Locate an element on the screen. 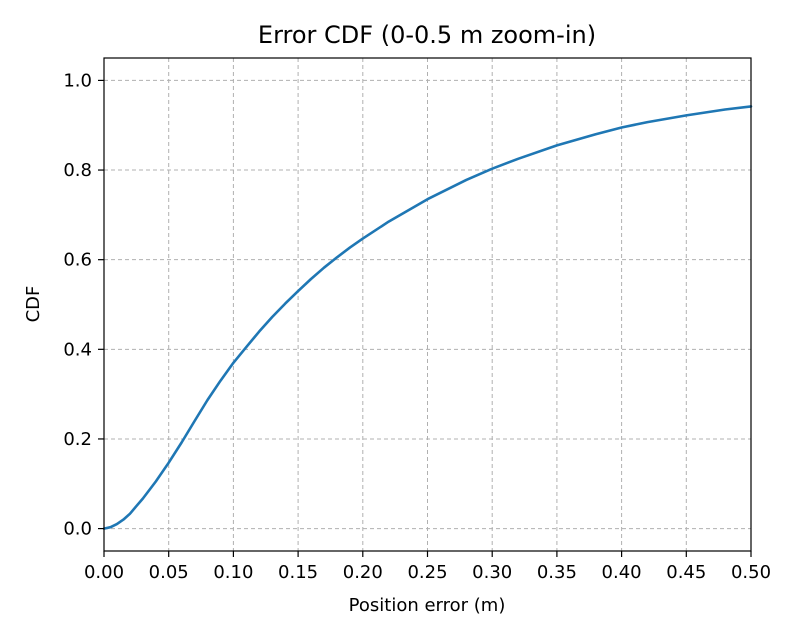 Image resolution: width=800 pixels, height=640 pixels. chart-title: Error CDF (0-0.5 m zoom-in) is located at coordinates (427, 35).